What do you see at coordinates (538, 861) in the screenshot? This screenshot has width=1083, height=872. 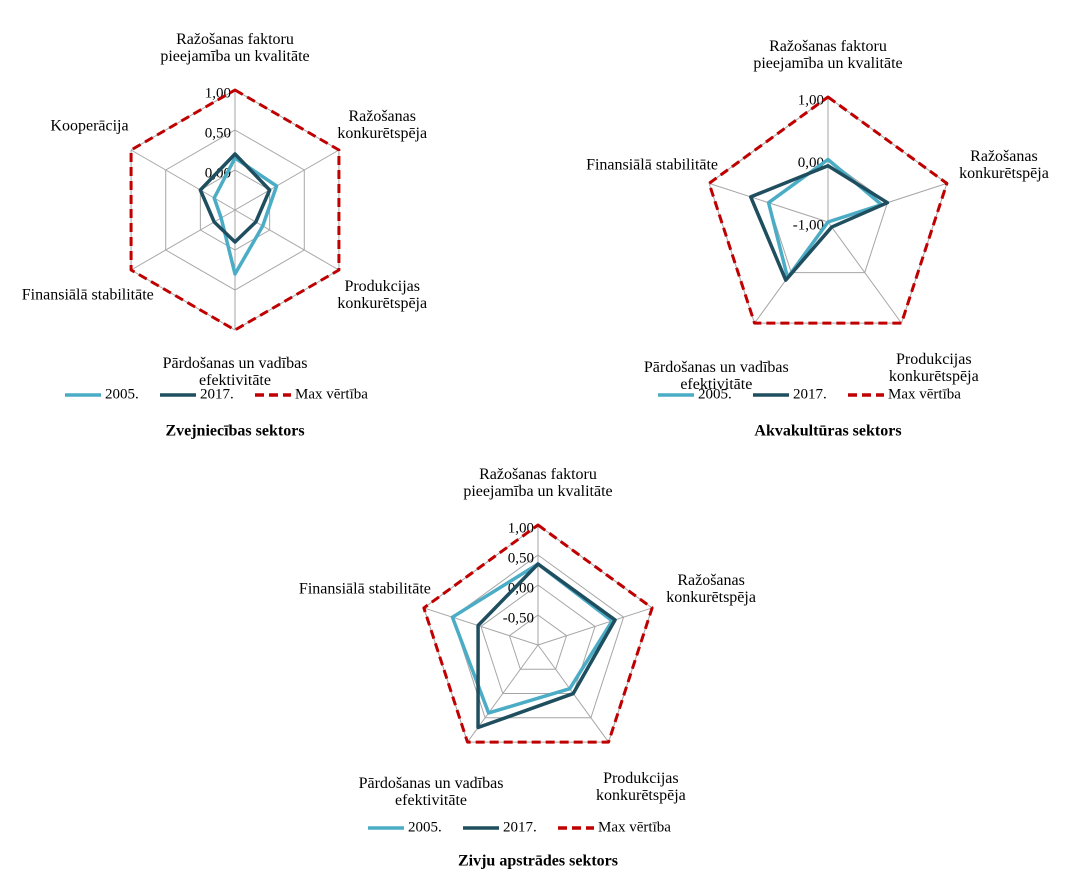 I see `chart-title: Zivju apstrādes sektors` at bounding box center [538, 861].